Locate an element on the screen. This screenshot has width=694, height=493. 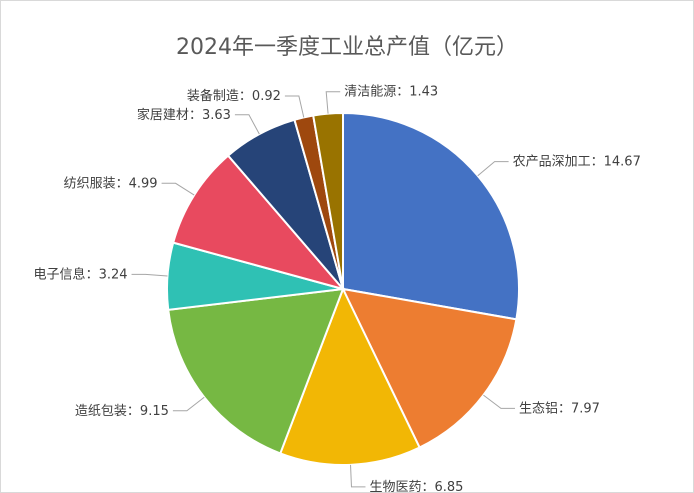
label-category: 家居建材 is located at coordinates (163, 114).